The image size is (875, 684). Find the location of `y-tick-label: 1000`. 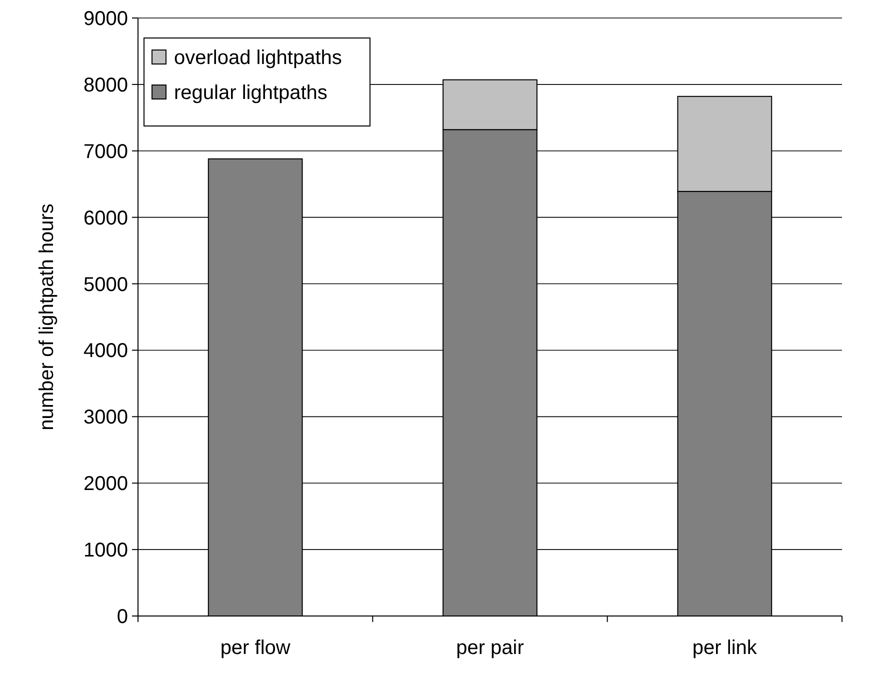

y-tick-label: 1000 is located at coordinates (106, 551).